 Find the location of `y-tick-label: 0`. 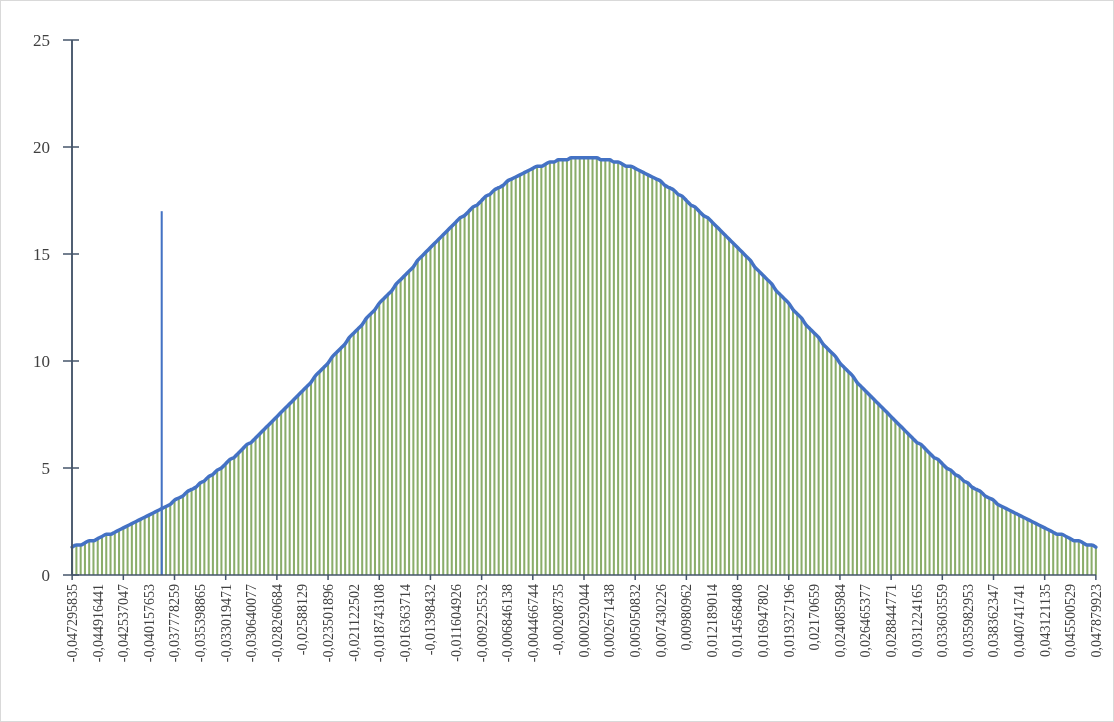

y-tick-label: 0 is located at coordinates (45, 575).